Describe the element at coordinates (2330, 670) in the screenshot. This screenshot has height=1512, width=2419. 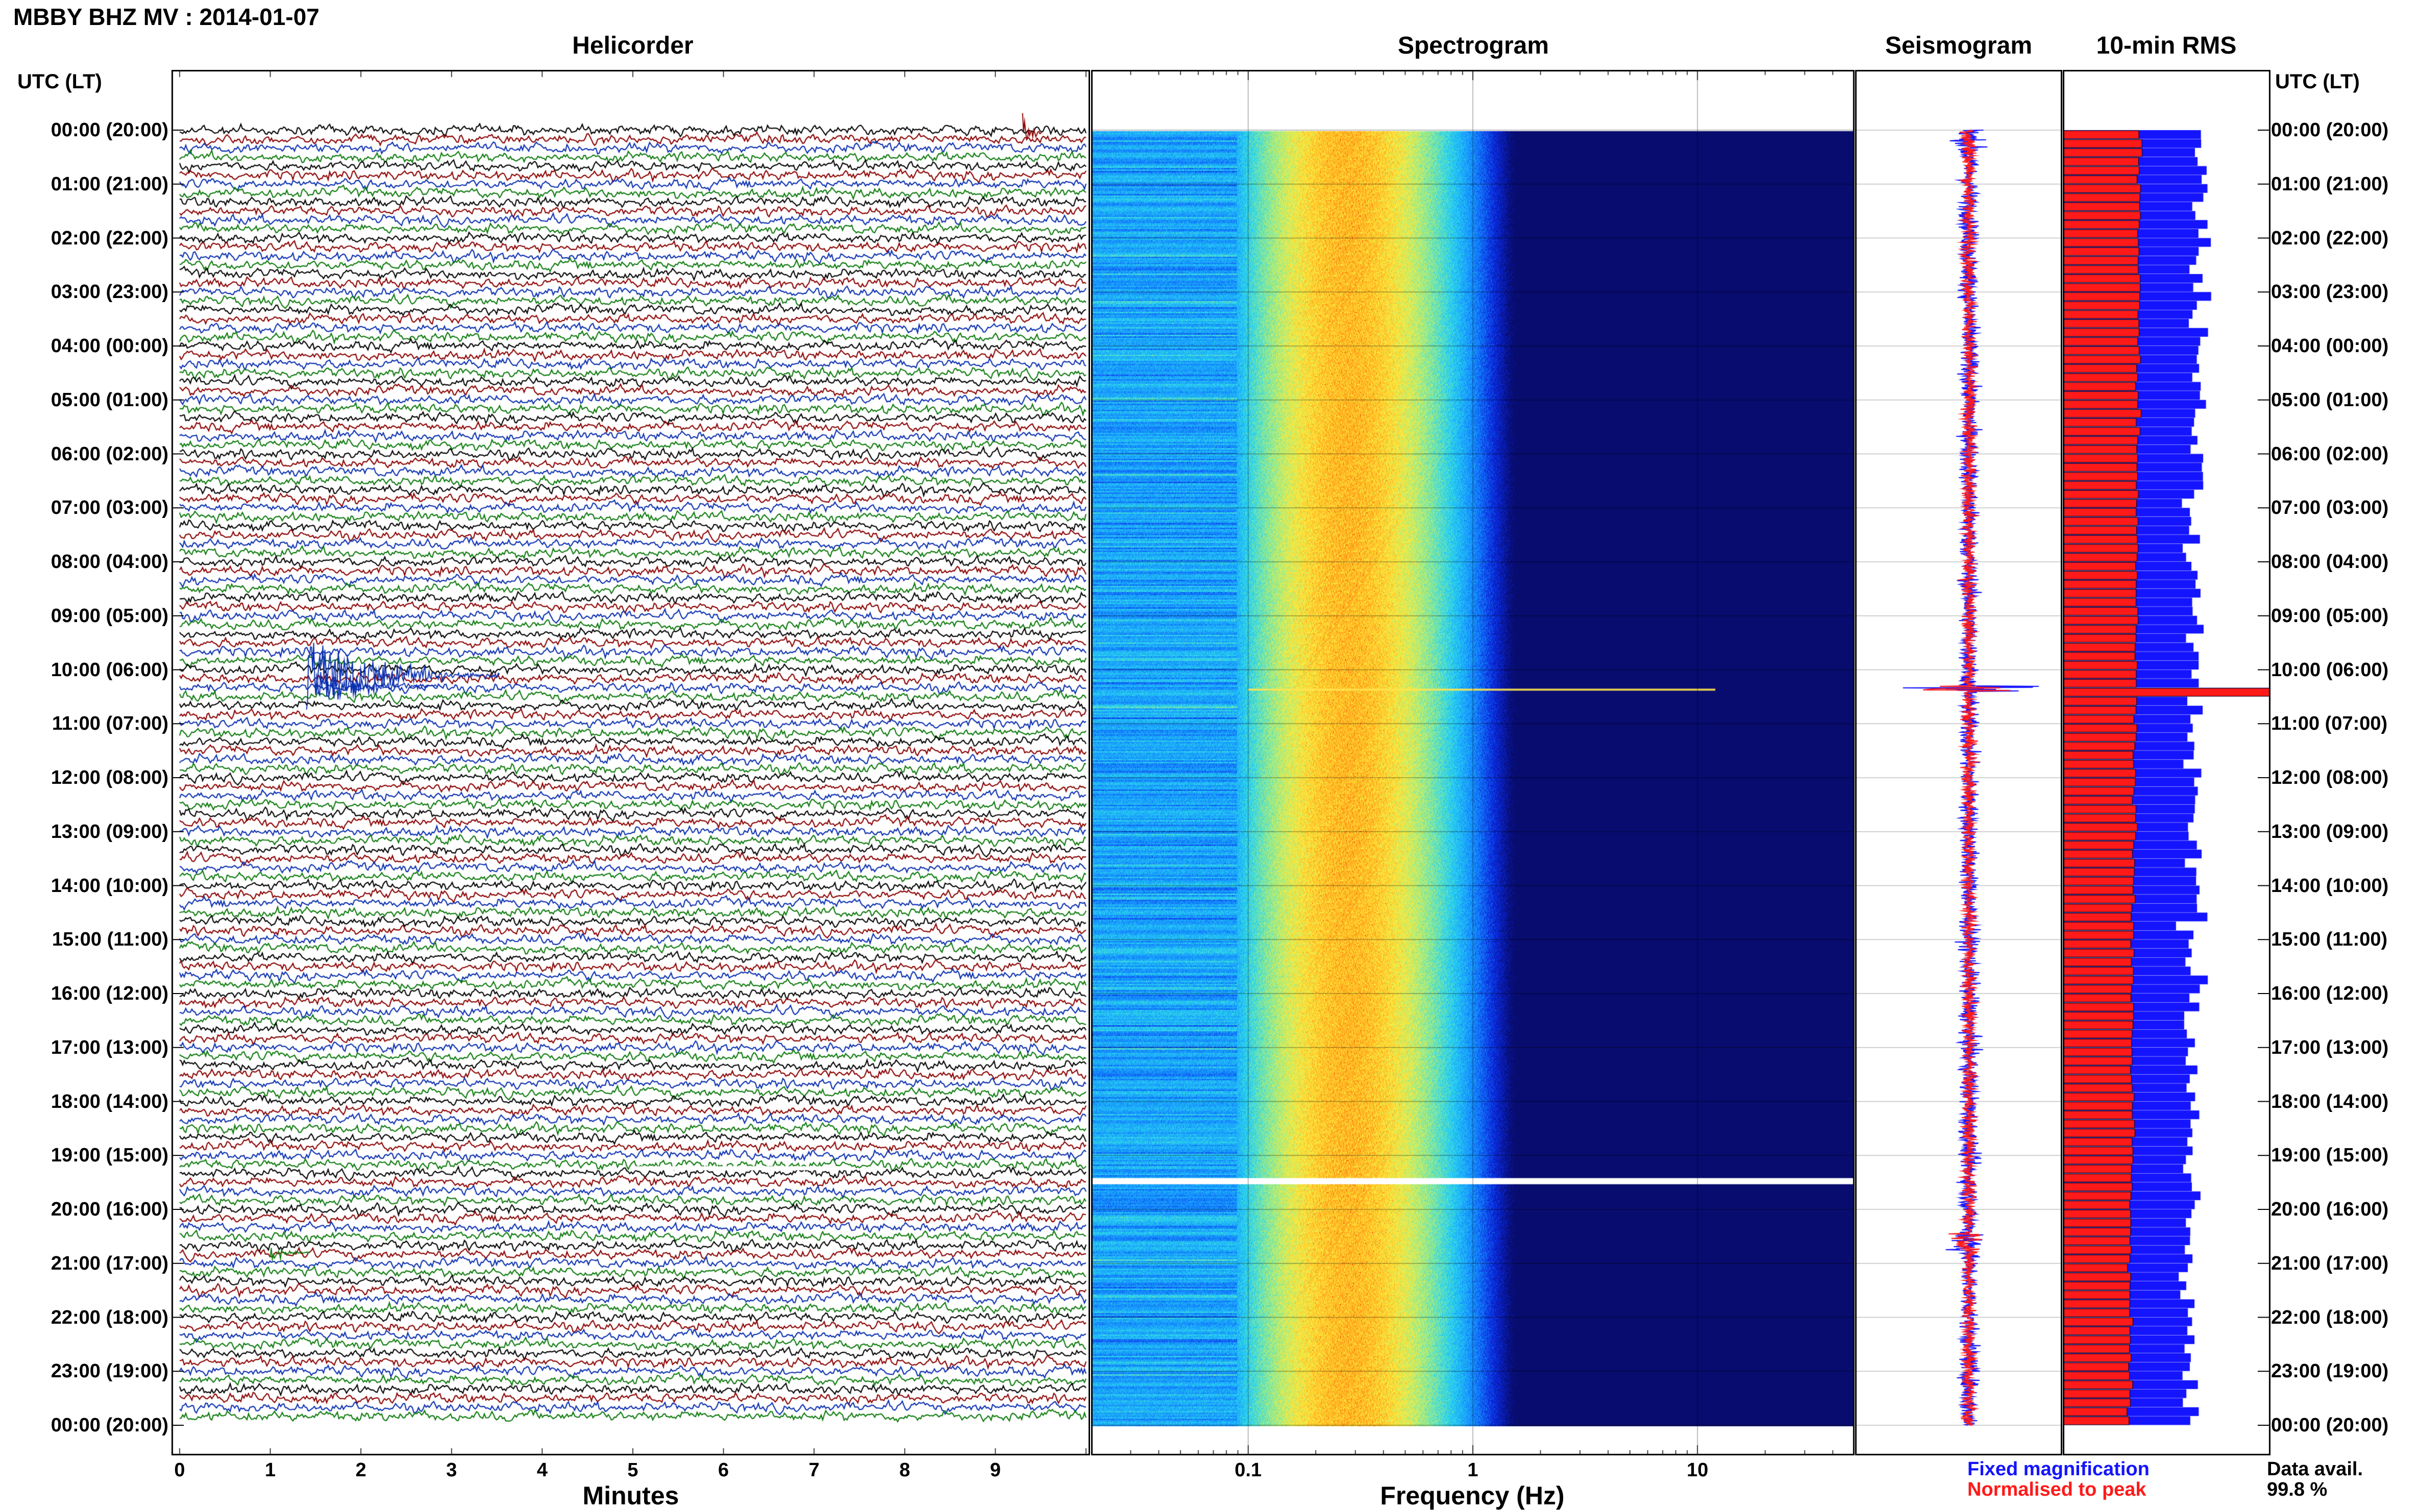
I see `time-label-right: 10:00 (06:00)` at that location.